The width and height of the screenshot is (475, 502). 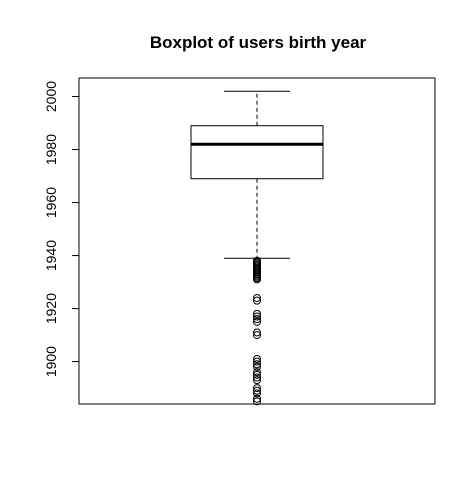 What do you see at coordinates (51, 202) in the screenshot?
I see `y-tick-label: 1960` at bounding box center [51, 202].